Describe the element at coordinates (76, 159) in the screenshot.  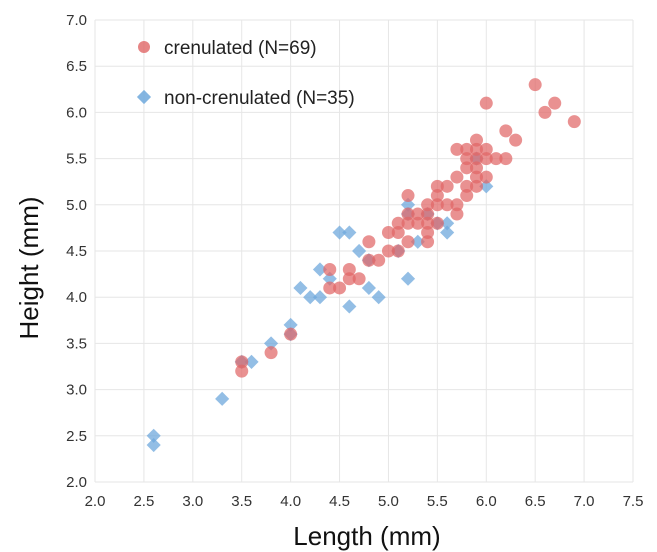
I see `y-tick-label: 5.5` at that location.